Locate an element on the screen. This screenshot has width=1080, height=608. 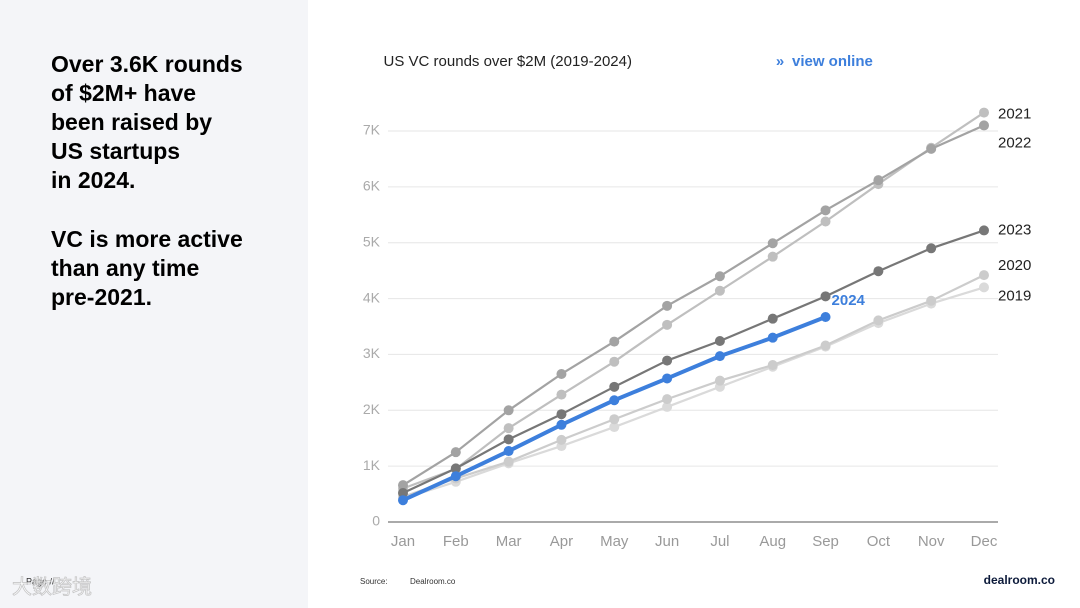
series-label: 2023 is located at coordinates (1014, 229).